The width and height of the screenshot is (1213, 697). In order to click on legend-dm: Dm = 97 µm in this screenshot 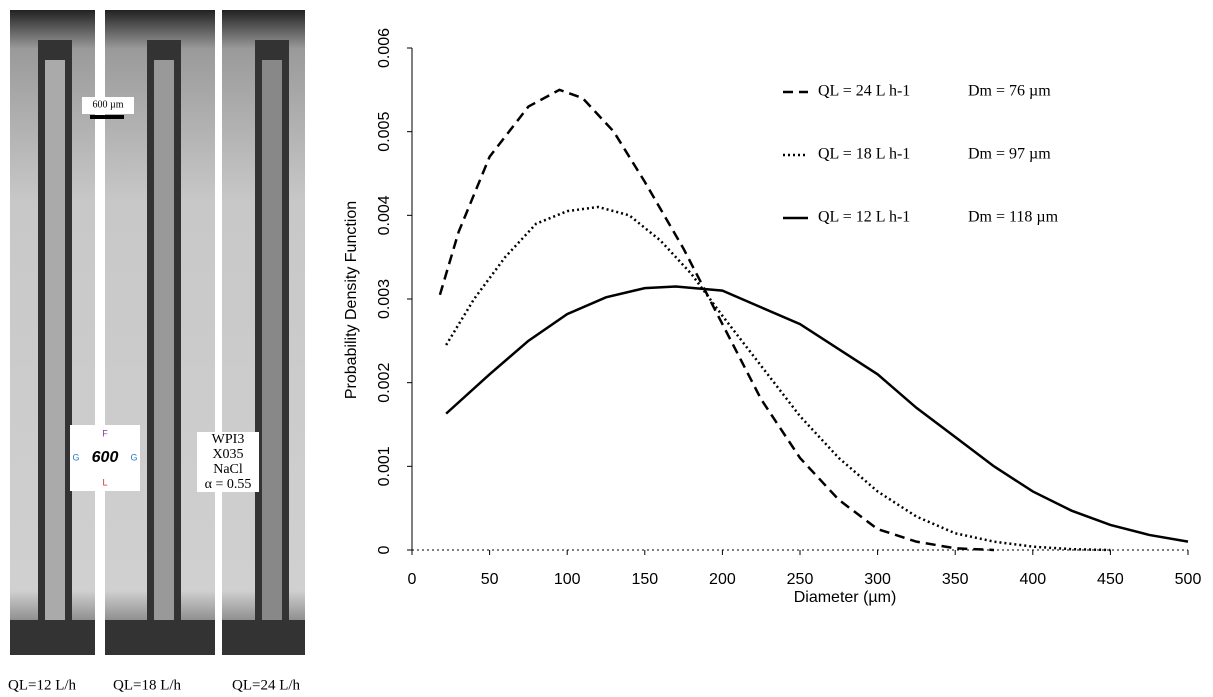, I will do `click(1009, 154)`.